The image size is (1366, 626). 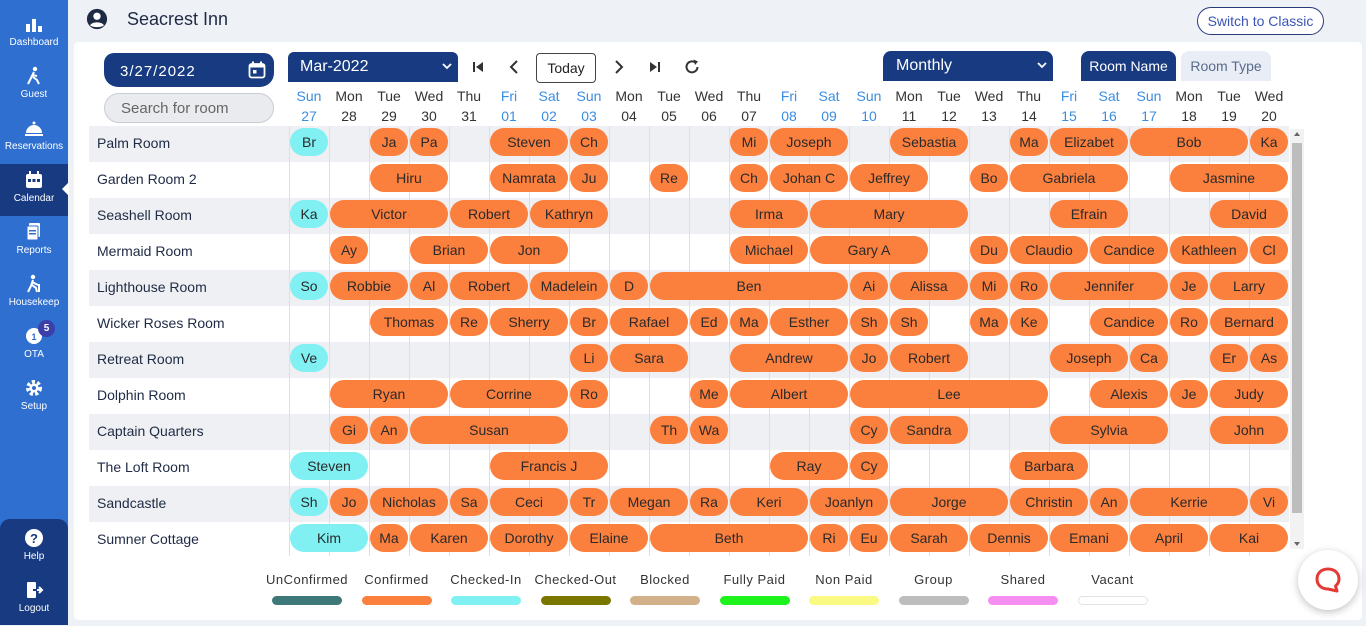 I want to click on booking-confirmed: Thomas, so click(x=409, y=322).